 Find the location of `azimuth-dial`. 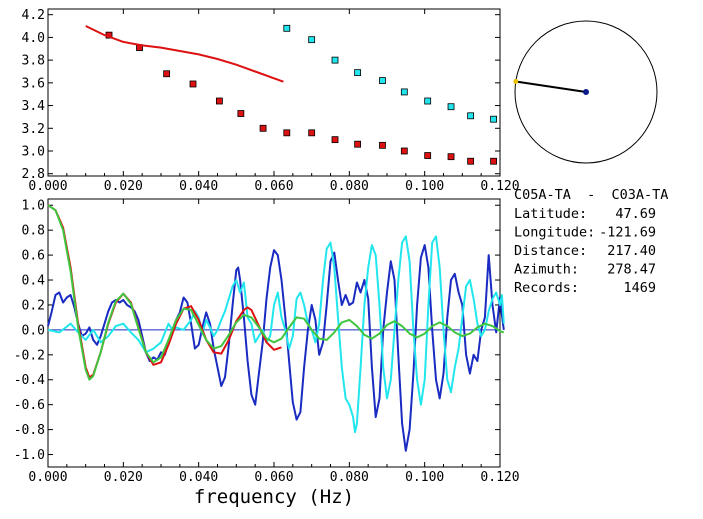

azimuth-dial is located at coordinates (585, 92).